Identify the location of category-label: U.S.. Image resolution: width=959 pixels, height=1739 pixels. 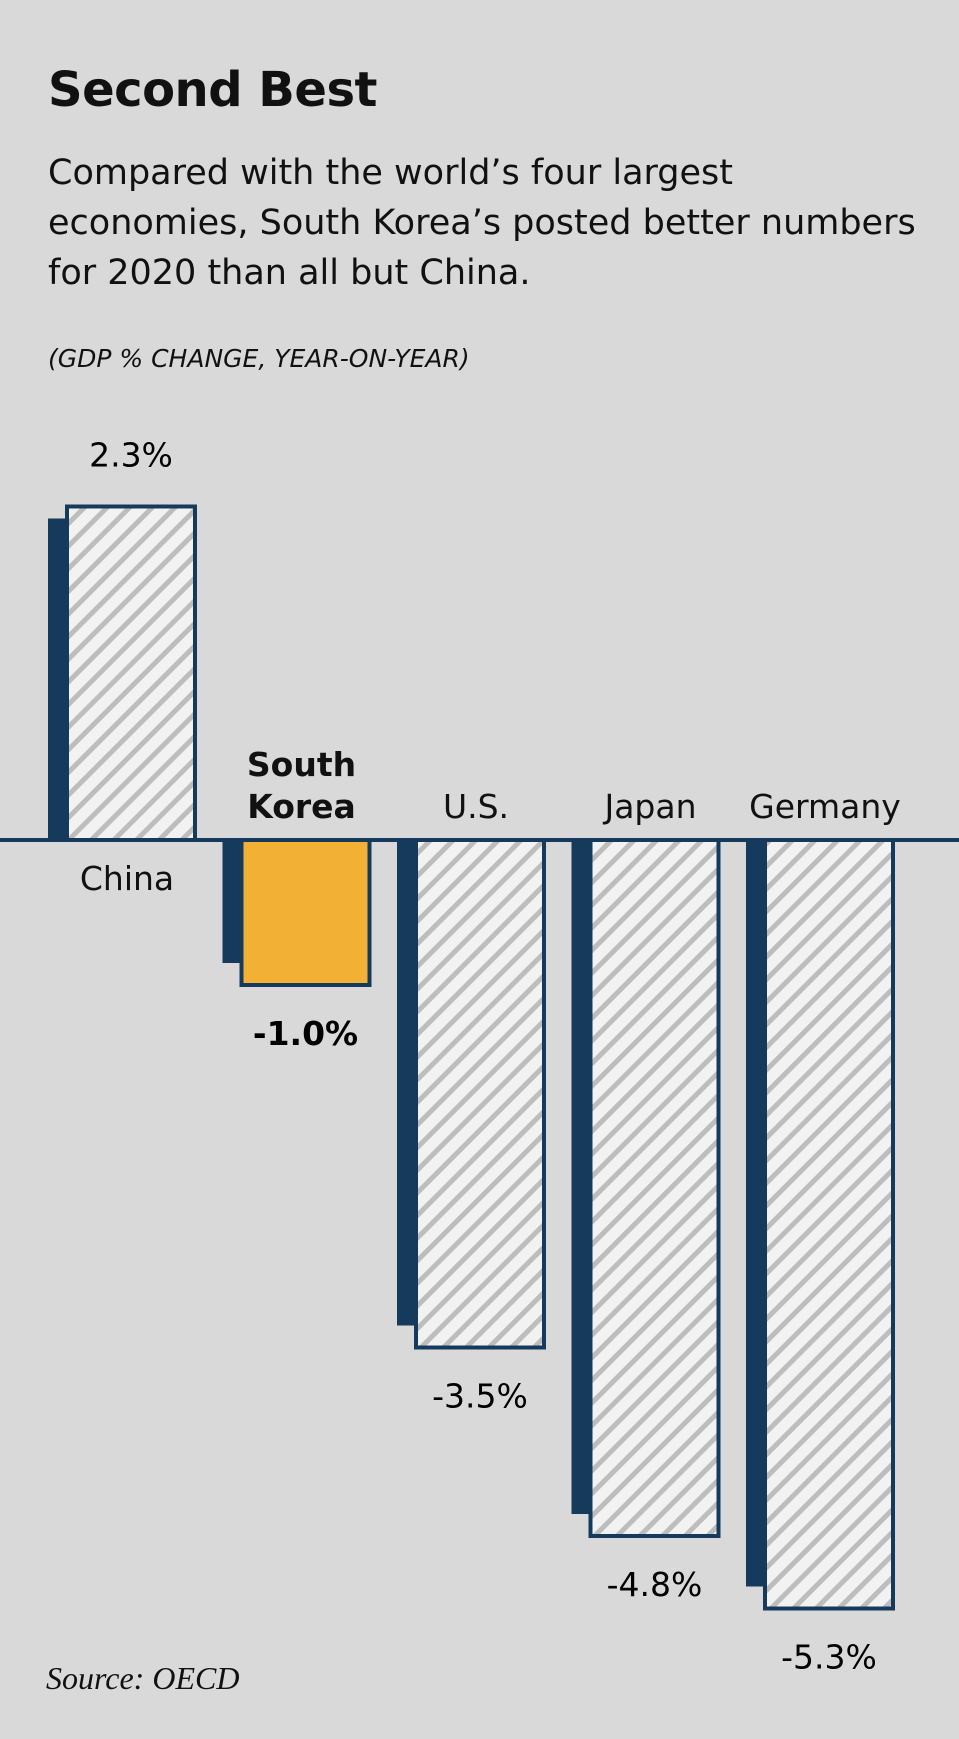
(476, 806).